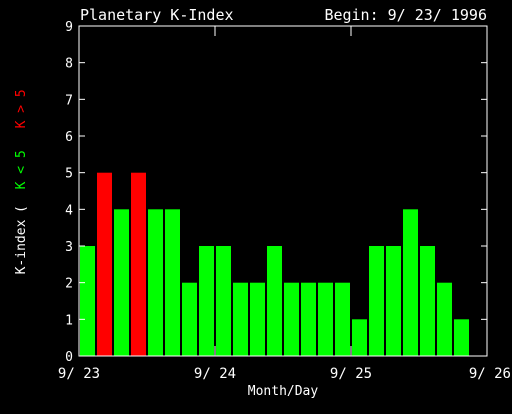 The width and height of the screenshot is (512, 414). I want to click on x-tick-label: 9/ 25, so click(351, 374).